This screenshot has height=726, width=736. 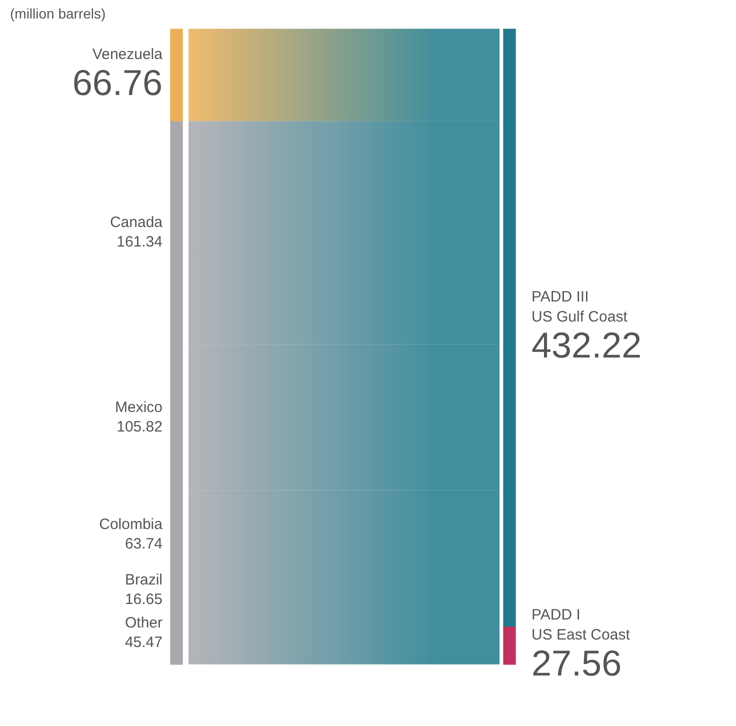 What do you see at coordinates (139, 242) in the screenshot?
I see `data-label: 161.34` at bounding box center [139, 242].